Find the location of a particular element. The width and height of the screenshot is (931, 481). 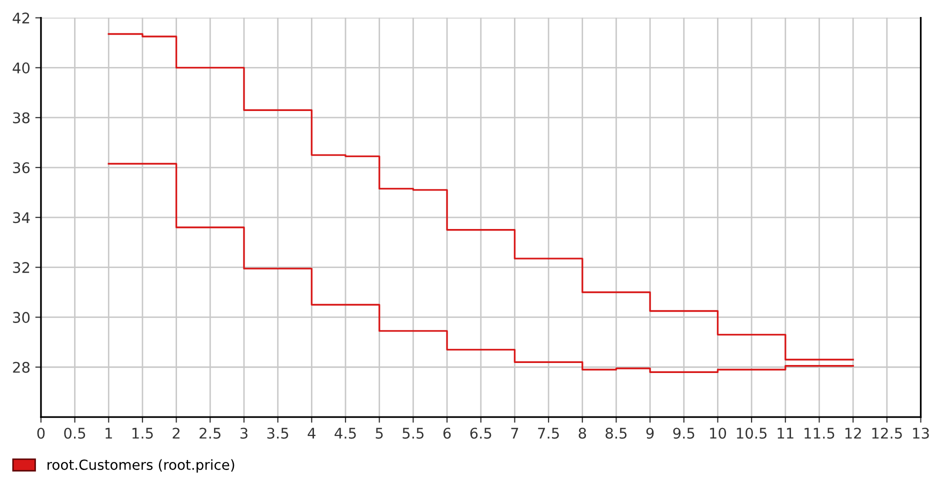

y-tick-label: 34 is located at coordinates (21, 218).